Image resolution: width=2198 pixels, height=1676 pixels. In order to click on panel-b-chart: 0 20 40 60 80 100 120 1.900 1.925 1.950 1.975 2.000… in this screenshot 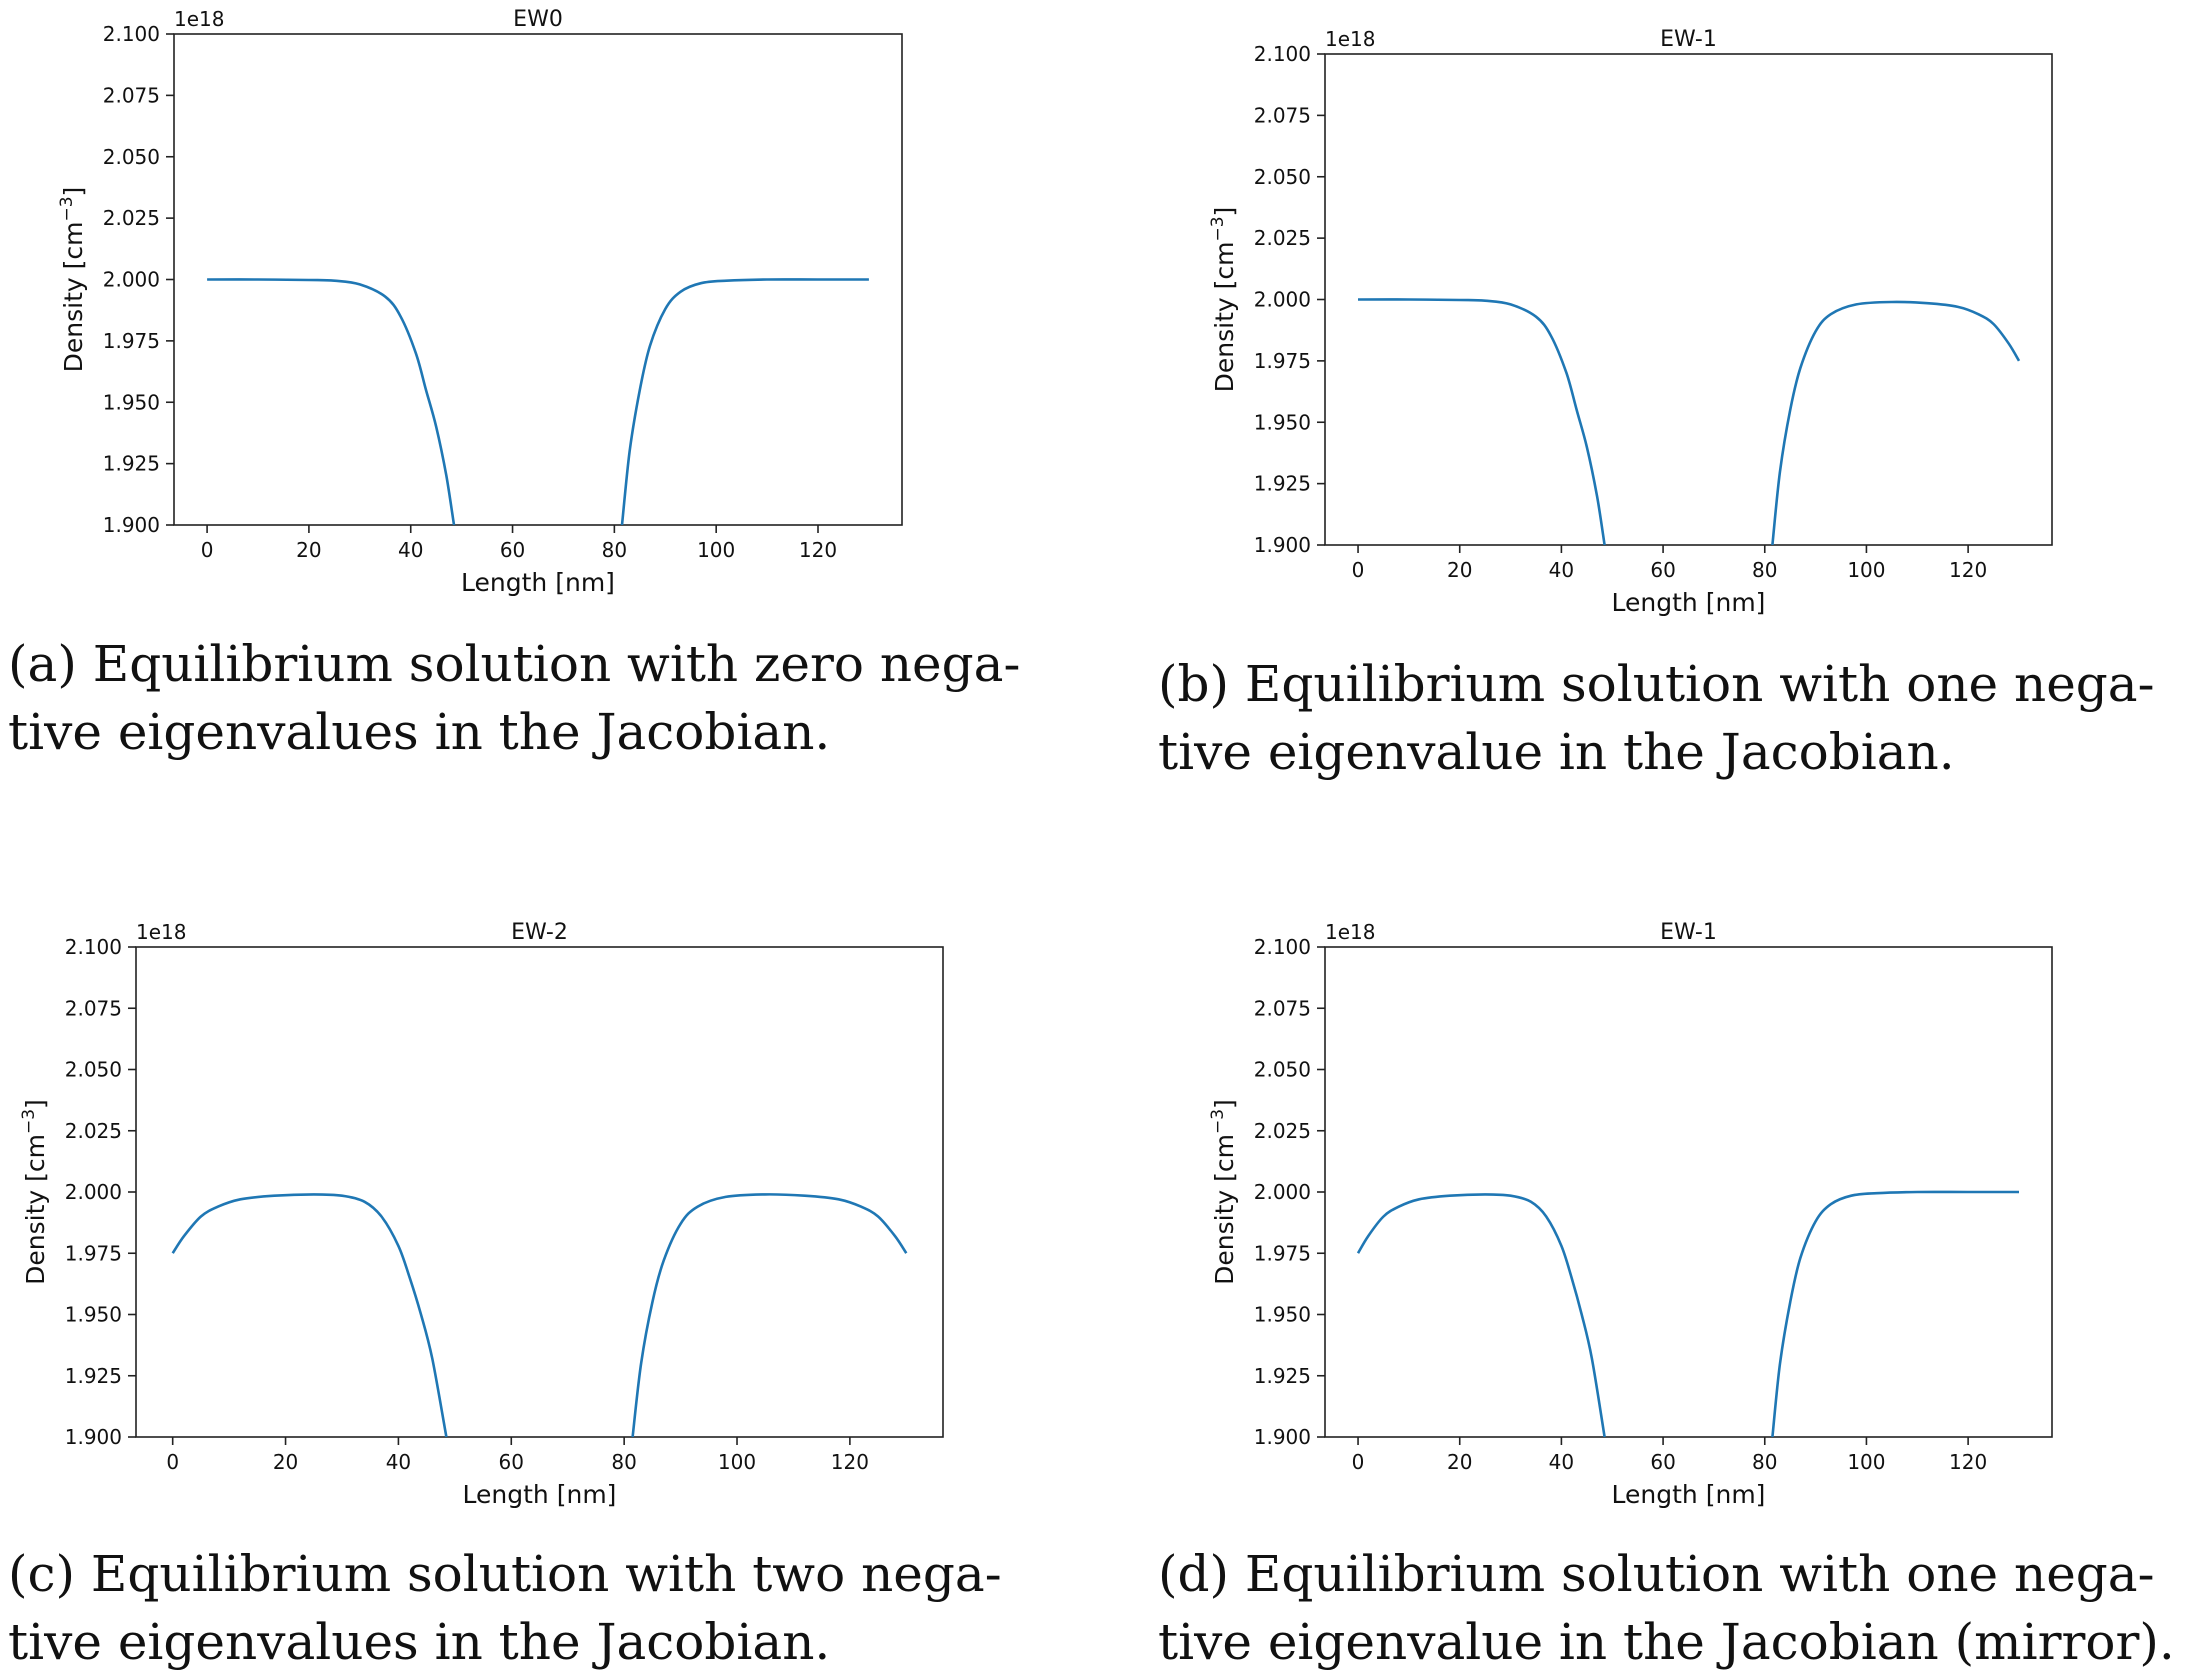, I will do `click(1630, 322)`.